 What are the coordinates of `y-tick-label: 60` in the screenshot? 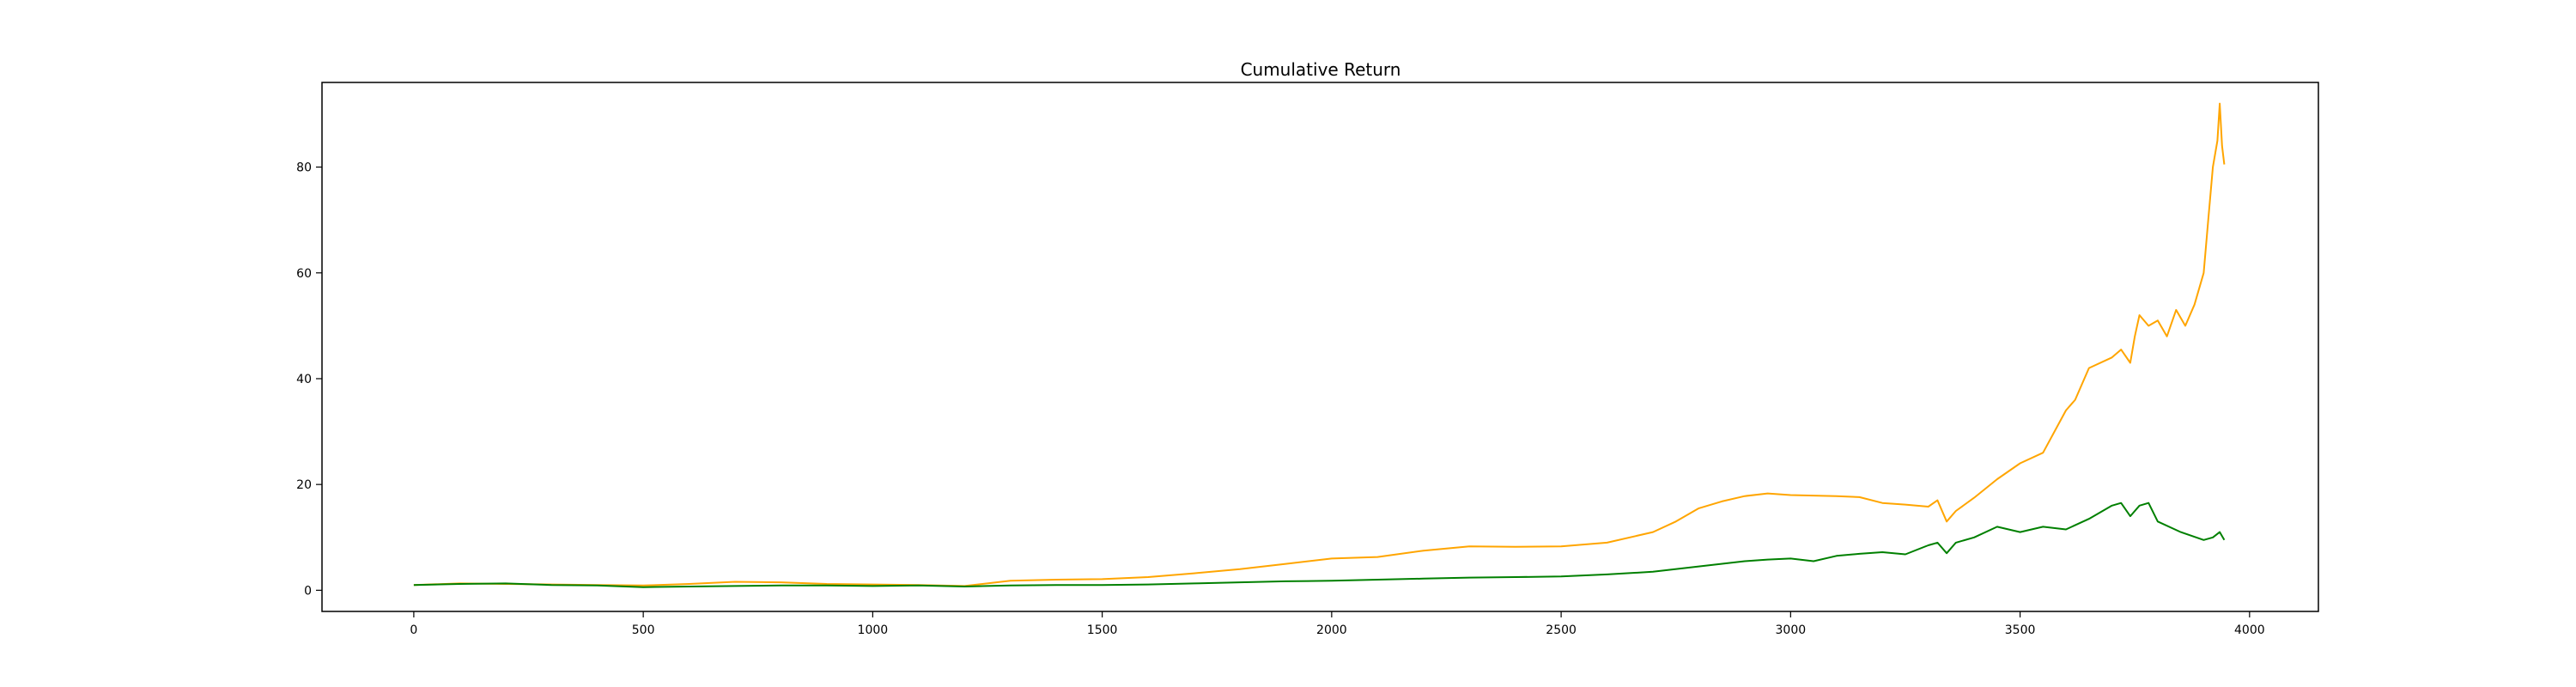 It's located at (304, 274).